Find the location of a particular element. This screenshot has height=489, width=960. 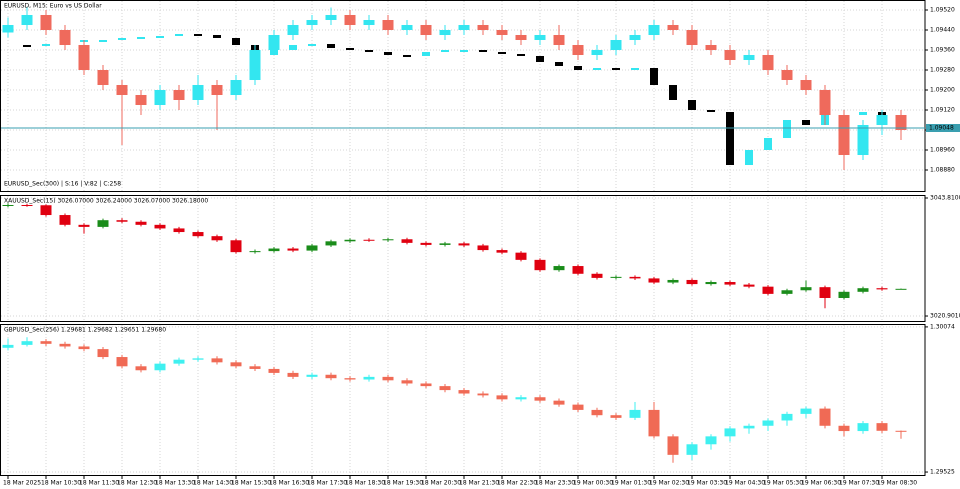

x-tick-label: 19 Mar 01:30 is located at coordinates (631, 483).